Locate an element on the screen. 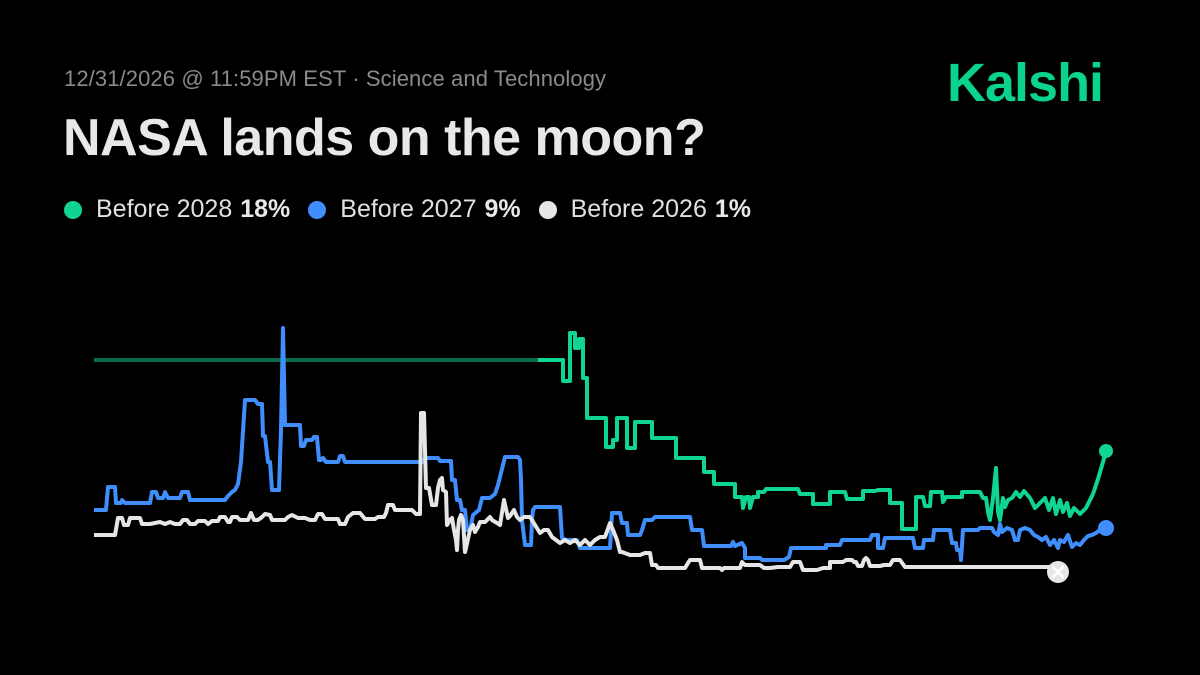 The width and height of the screenshot is (1200, 675). legend-item-2028: Before 2028 18% is located at coordinates (177, 209).